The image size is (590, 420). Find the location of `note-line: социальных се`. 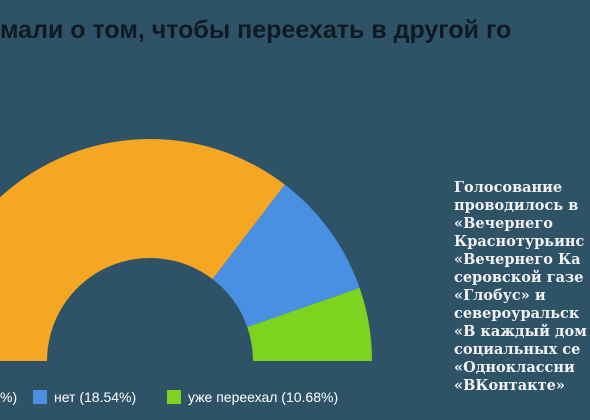

note-line: социальных се is located at coordinates (517, 349).